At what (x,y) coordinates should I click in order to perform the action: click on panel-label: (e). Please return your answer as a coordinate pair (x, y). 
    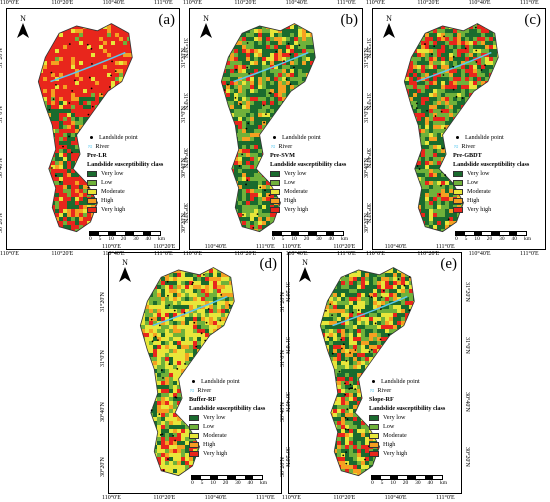
    Looking at the image, I should click on (448, 264).